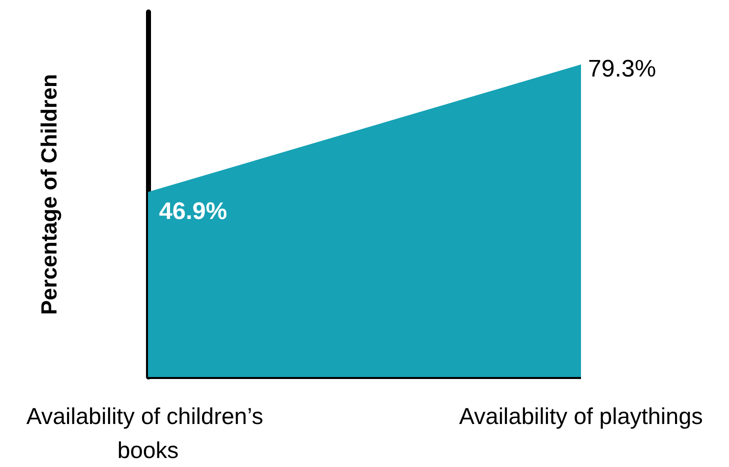 This screenshot has height=467, width=729. Describe the element at coordinates (622, 69) in the screenshot. I see `data-label: 79.3%` at that location.